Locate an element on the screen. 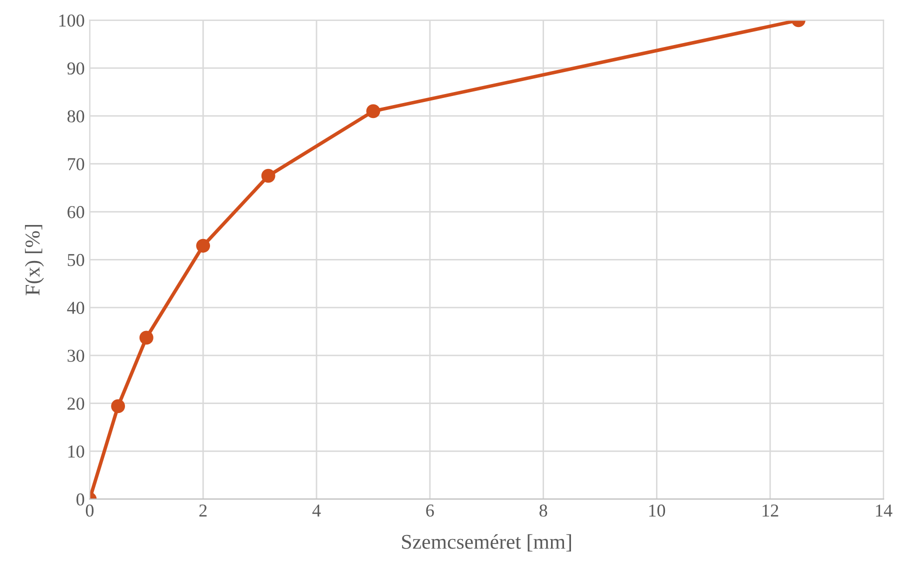 The image size is (897, 577). x-tick-label: 8 is located at coordinates (544, 510).